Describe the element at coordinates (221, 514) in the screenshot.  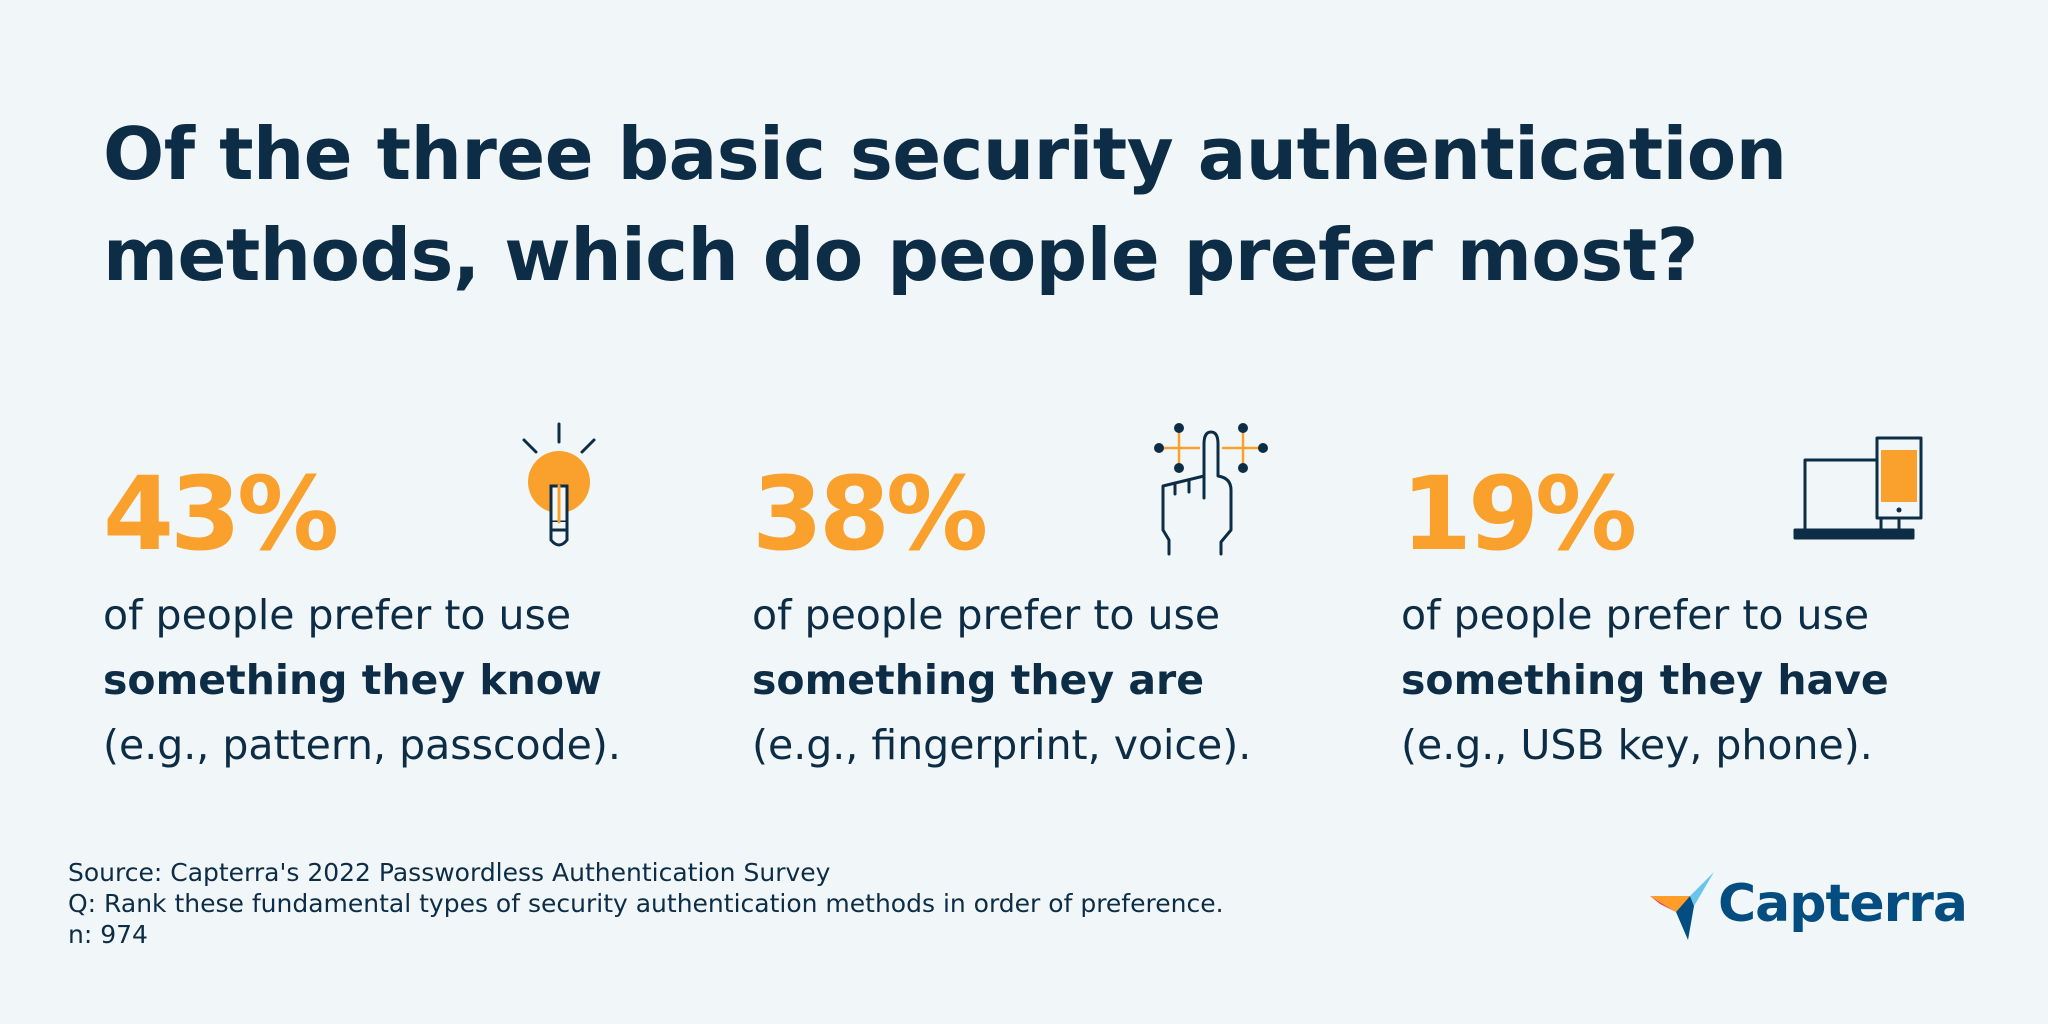
I see `stat-value: 43%` at that location.